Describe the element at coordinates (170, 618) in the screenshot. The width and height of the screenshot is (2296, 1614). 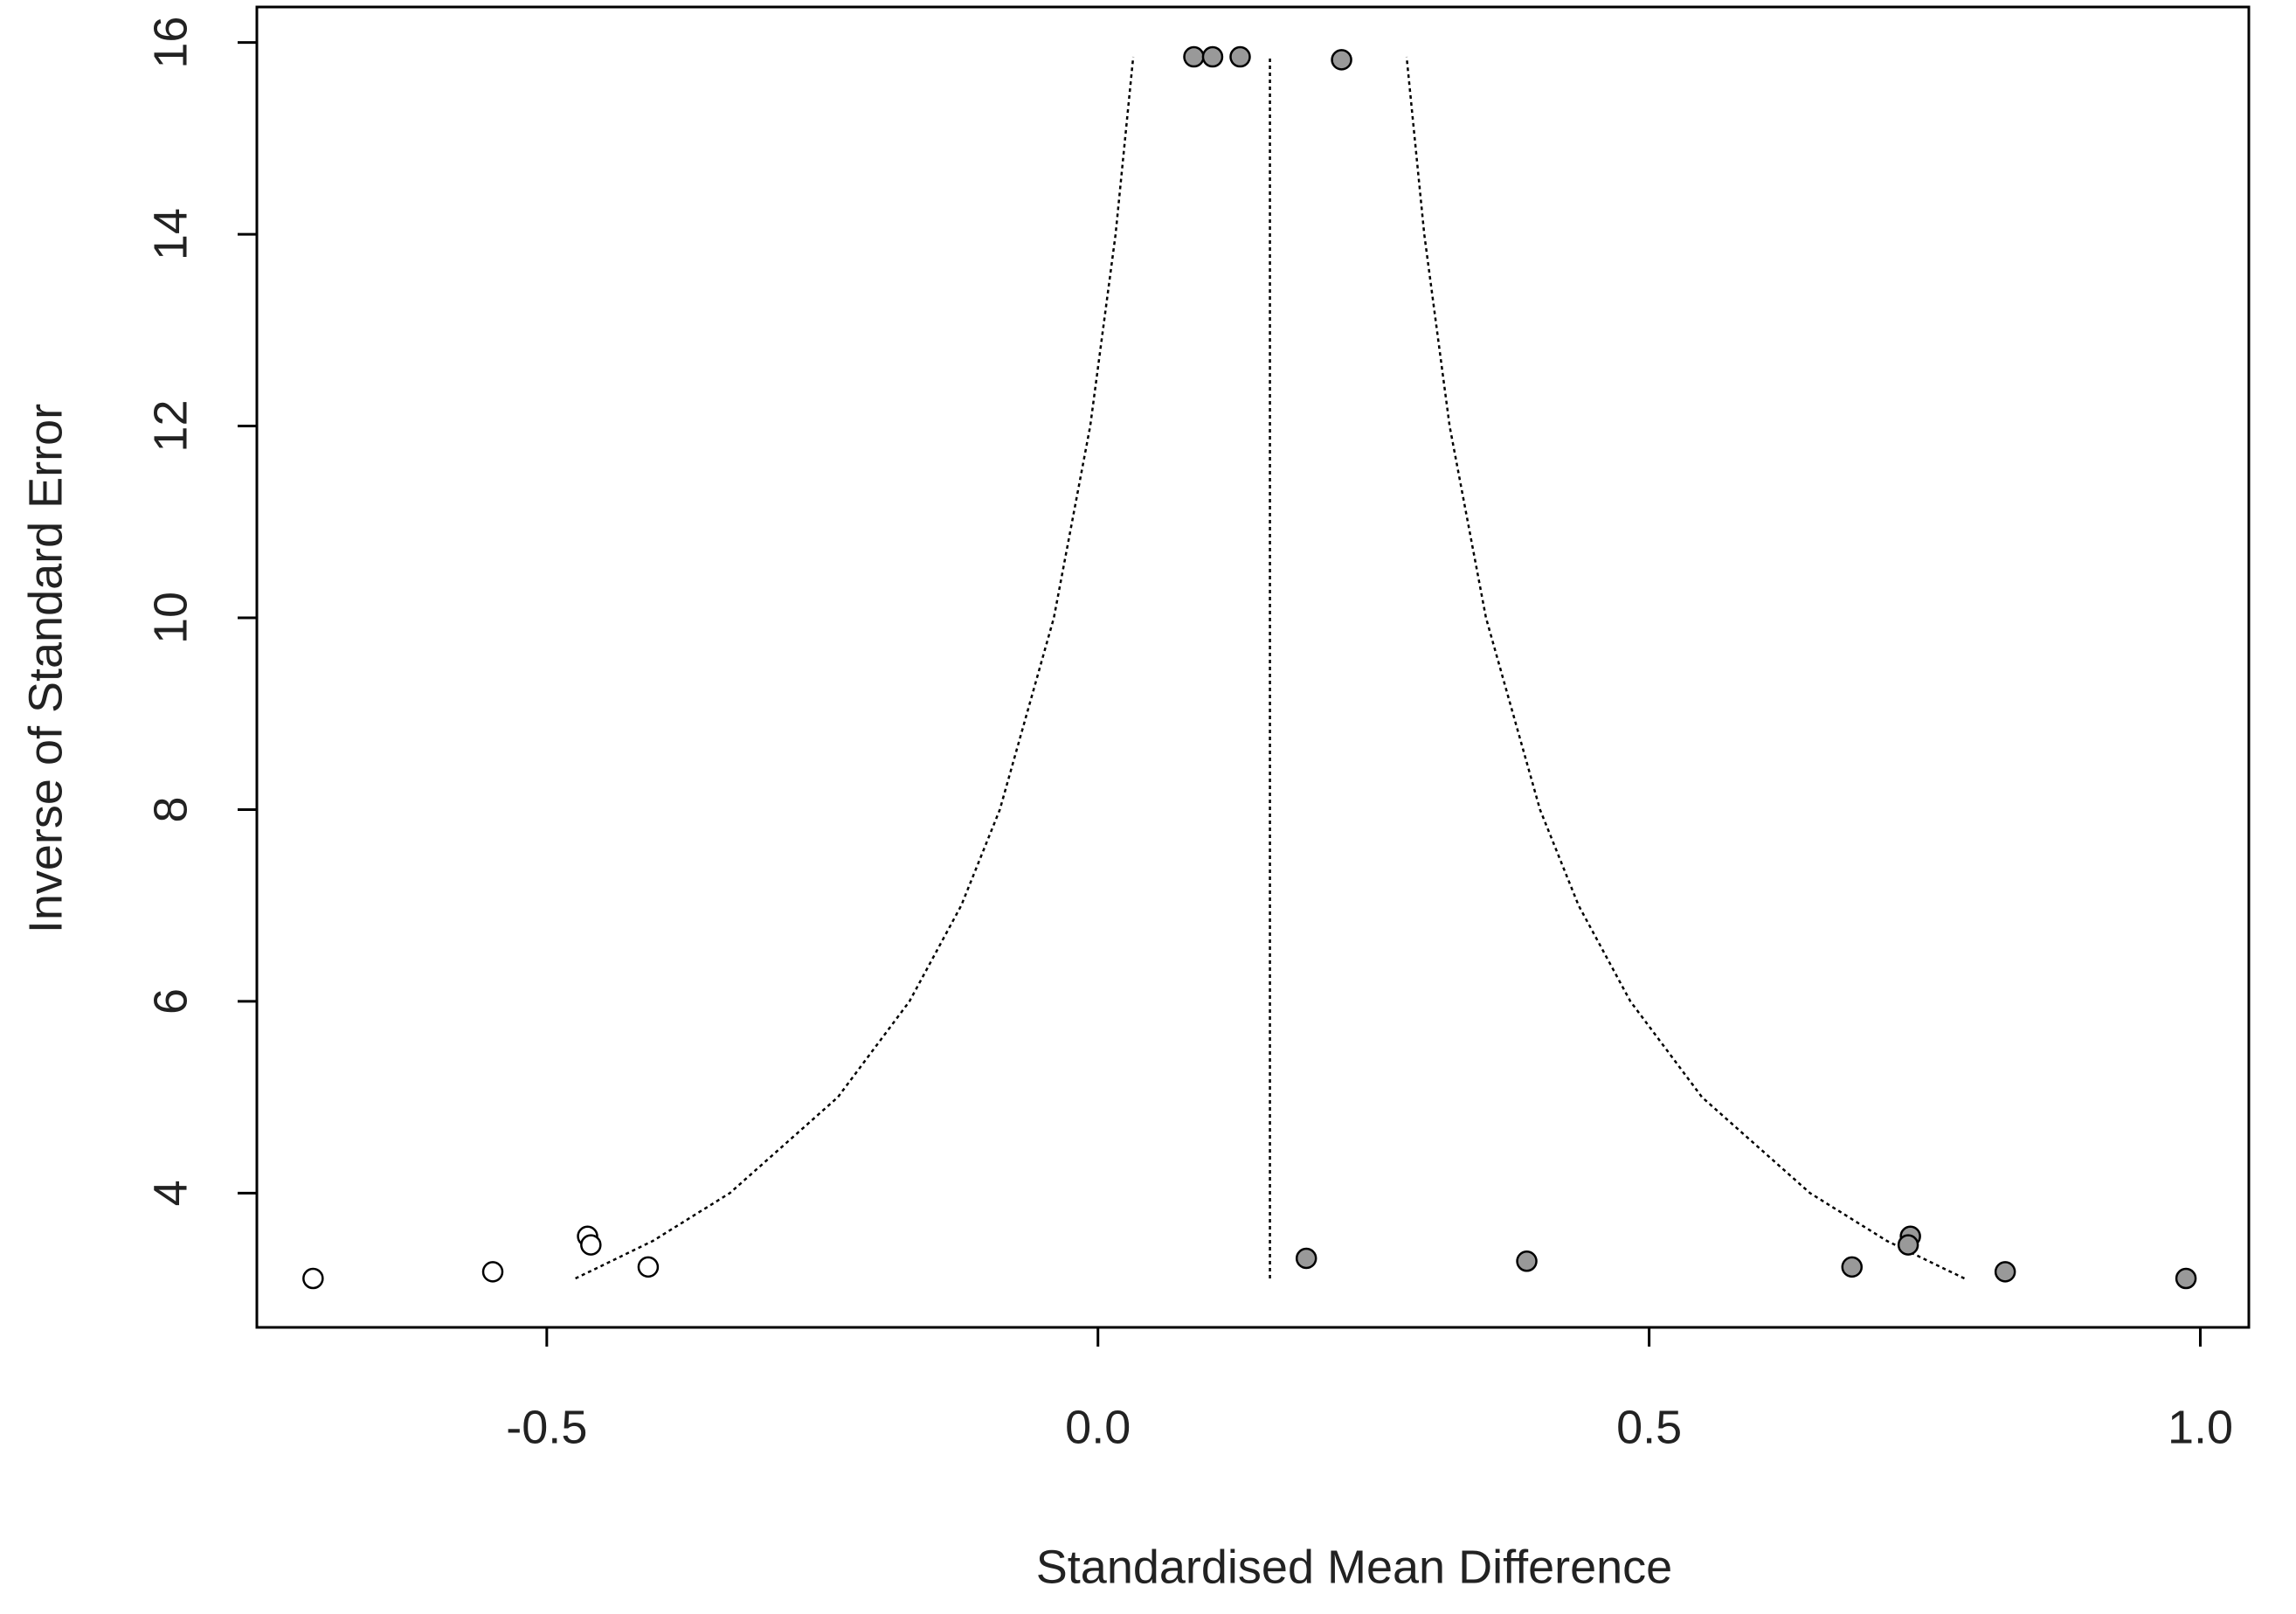
I see `y-tick-label: 10` at that location.